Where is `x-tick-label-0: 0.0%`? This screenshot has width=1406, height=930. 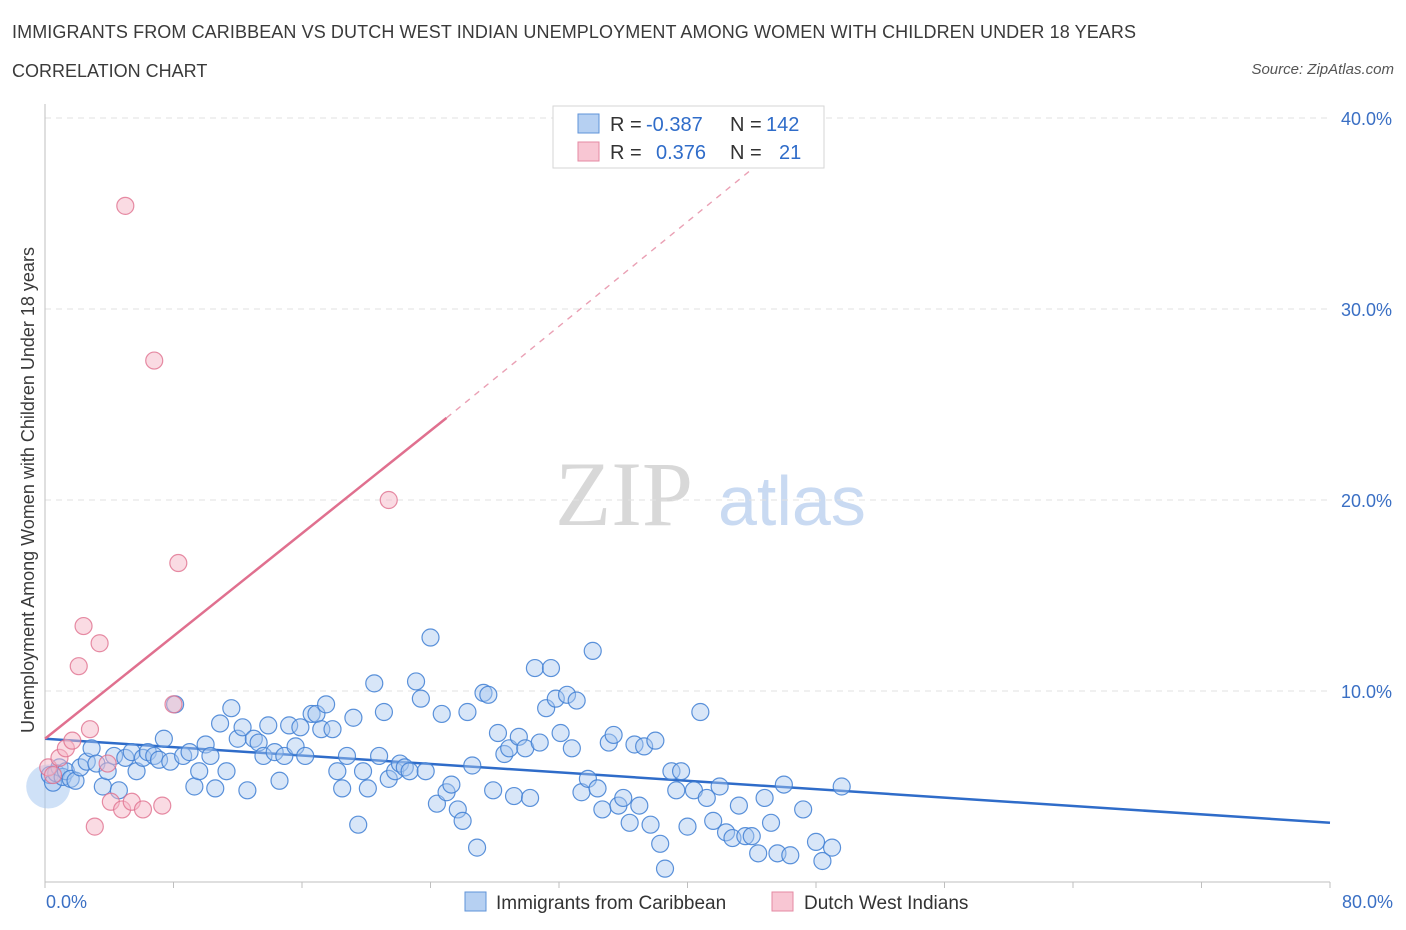 x-tick-label-0: 0.0% is located at coordinates (66, 902).